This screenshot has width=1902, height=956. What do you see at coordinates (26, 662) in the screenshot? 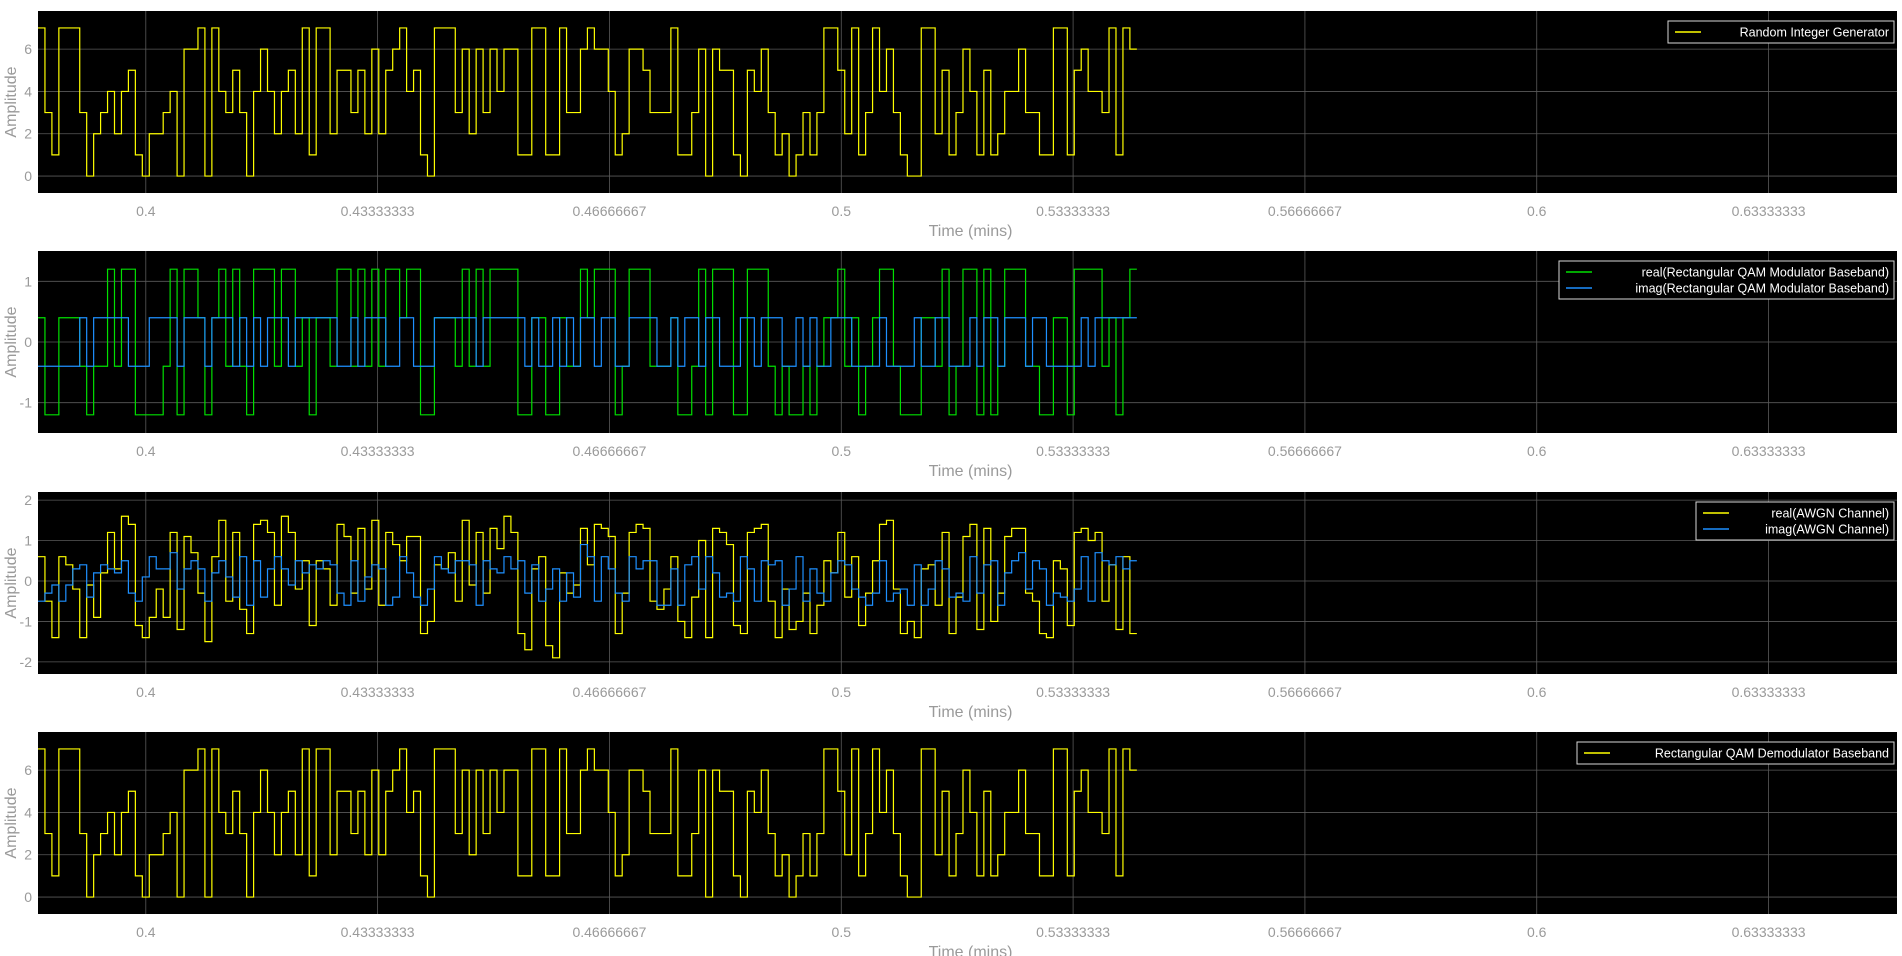
I see `y-tick-label: -2` at bounding box center [26, 662].